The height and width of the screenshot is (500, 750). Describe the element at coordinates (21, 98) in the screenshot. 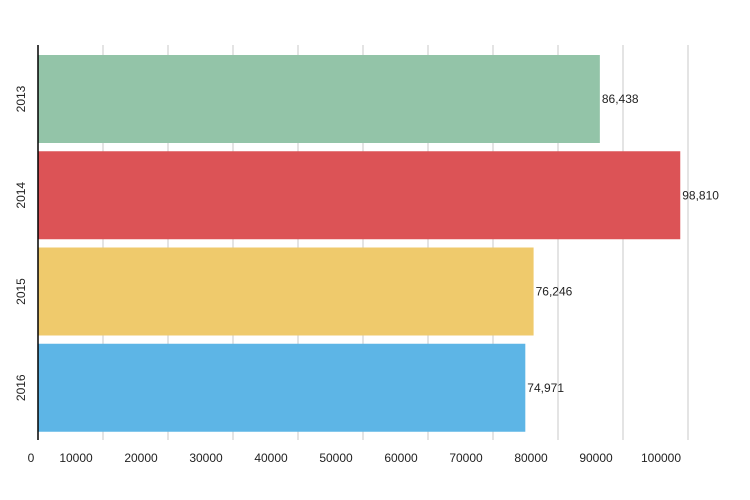

I see `category-label-2013: 2013` at that location.